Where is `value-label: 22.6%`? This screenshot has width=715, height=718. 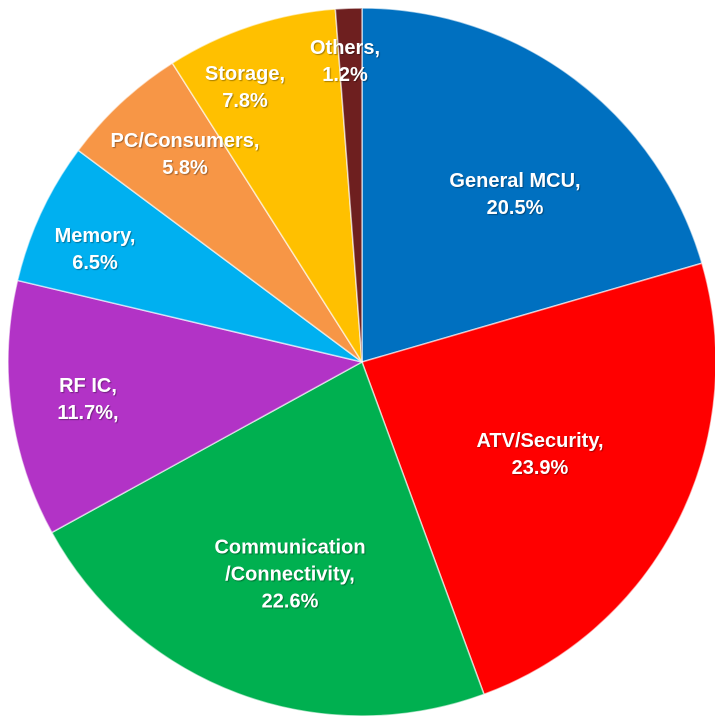
value-label: 22.6% is located at coordinates (290, 601).